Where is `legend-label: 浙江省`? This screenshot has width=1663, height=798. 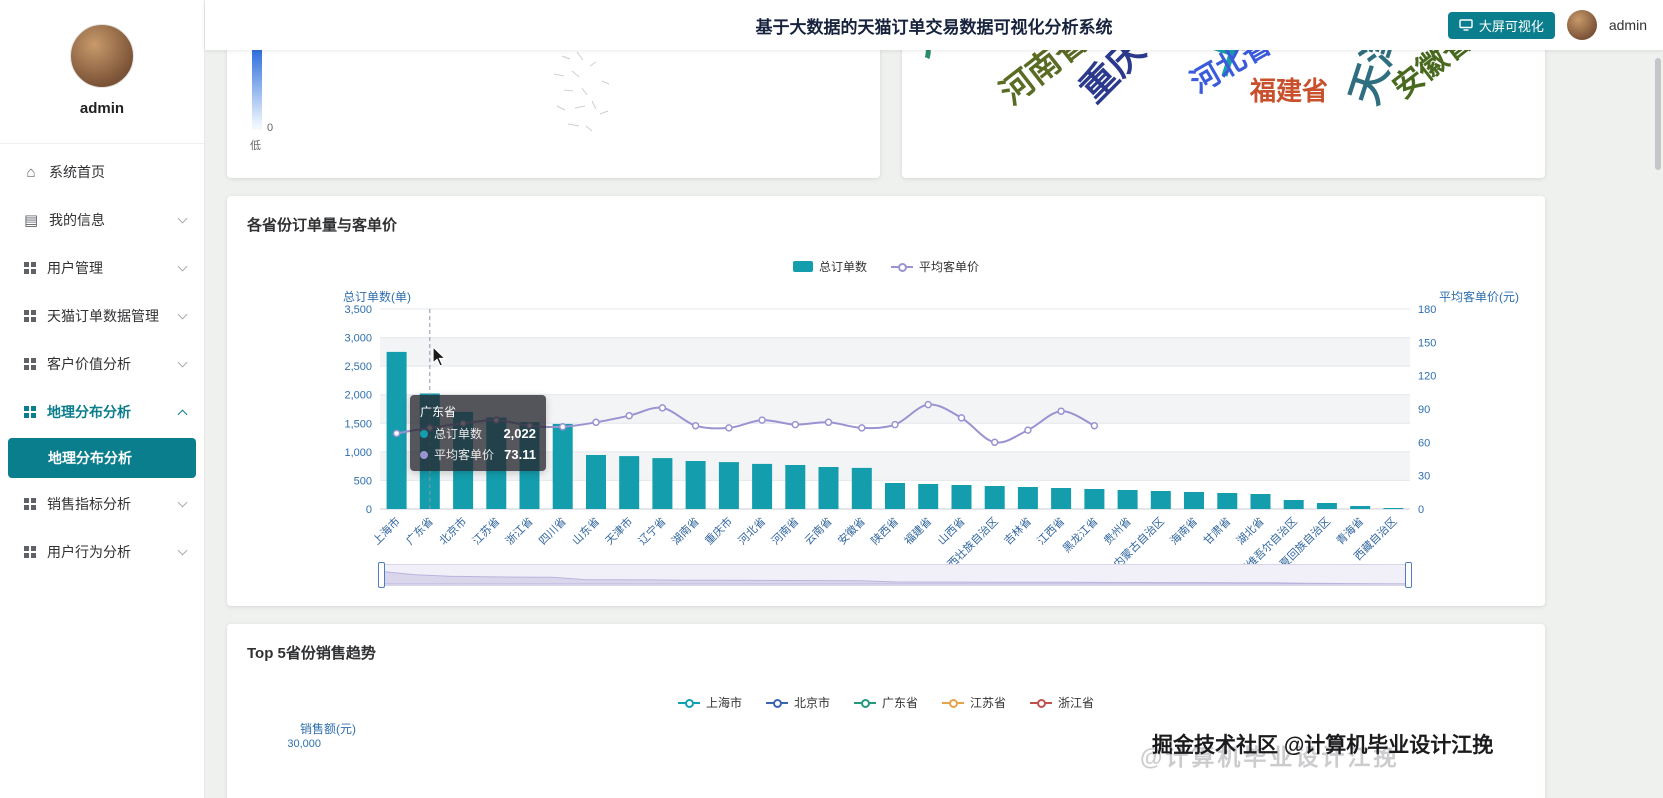
legend-label: 浙江省 is located at coordinates (1076, 703).